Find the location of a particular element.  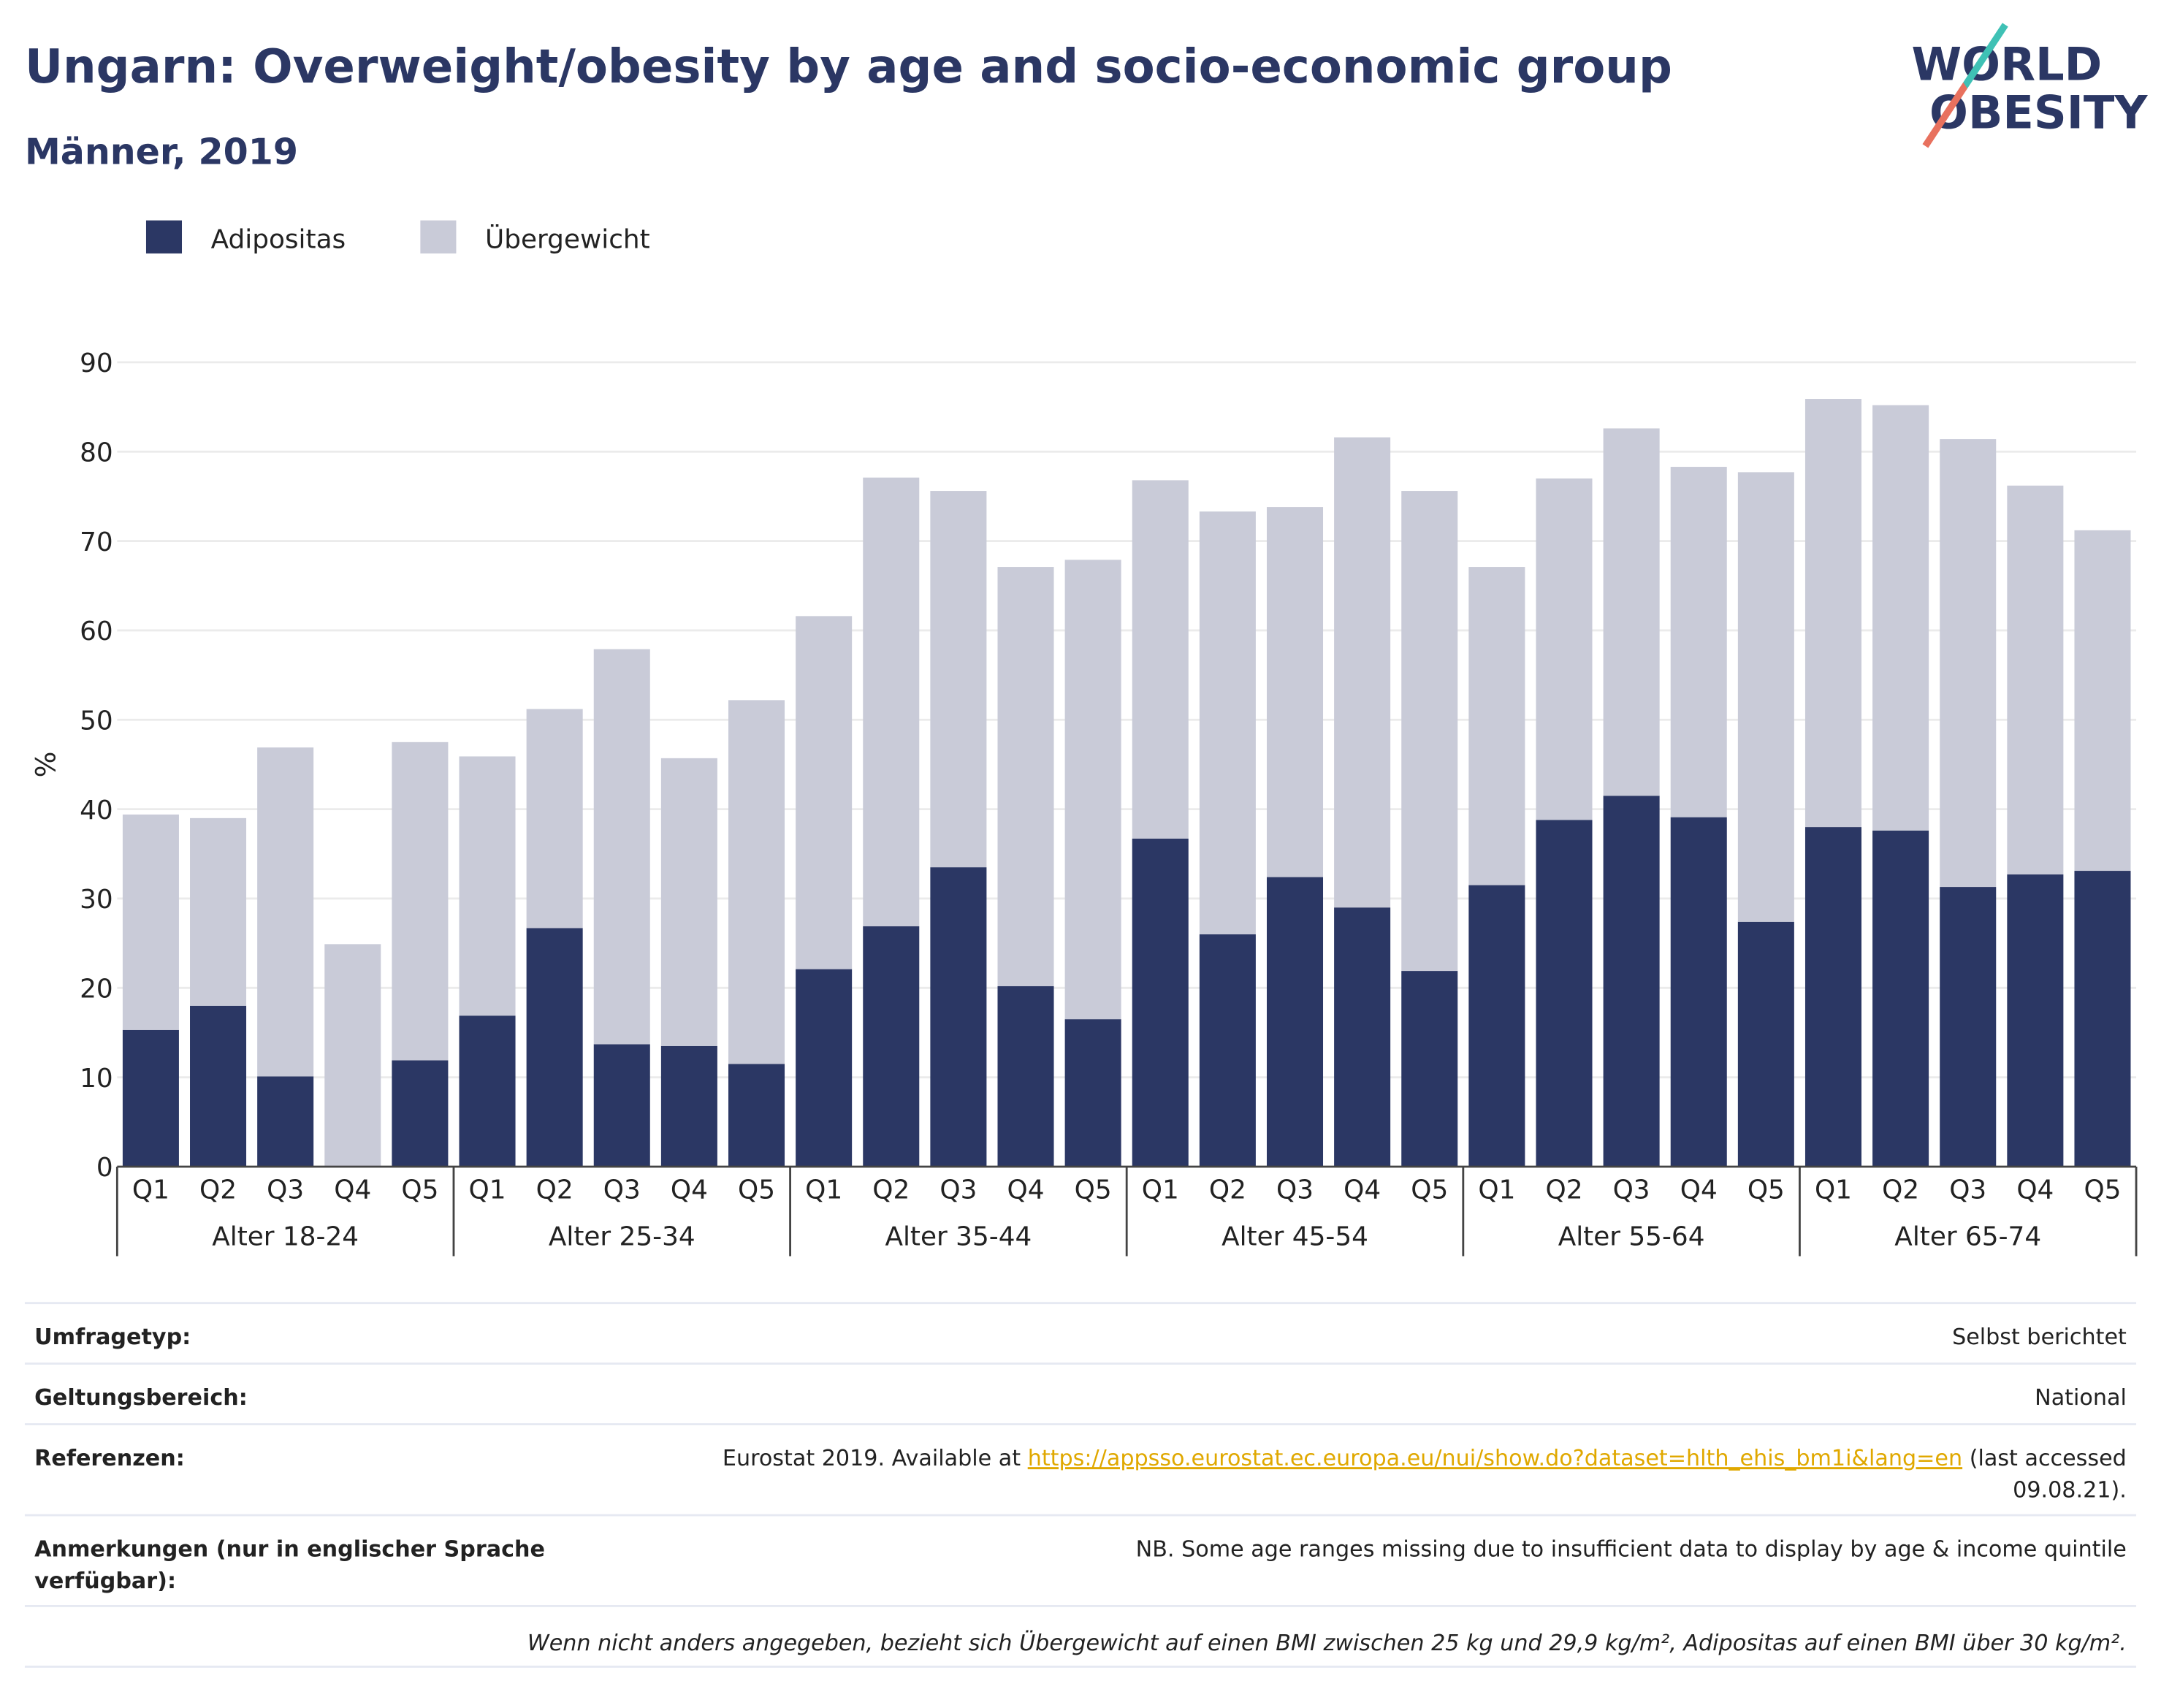

logo-text: OBESITY is located at coordinates (2038, 112).